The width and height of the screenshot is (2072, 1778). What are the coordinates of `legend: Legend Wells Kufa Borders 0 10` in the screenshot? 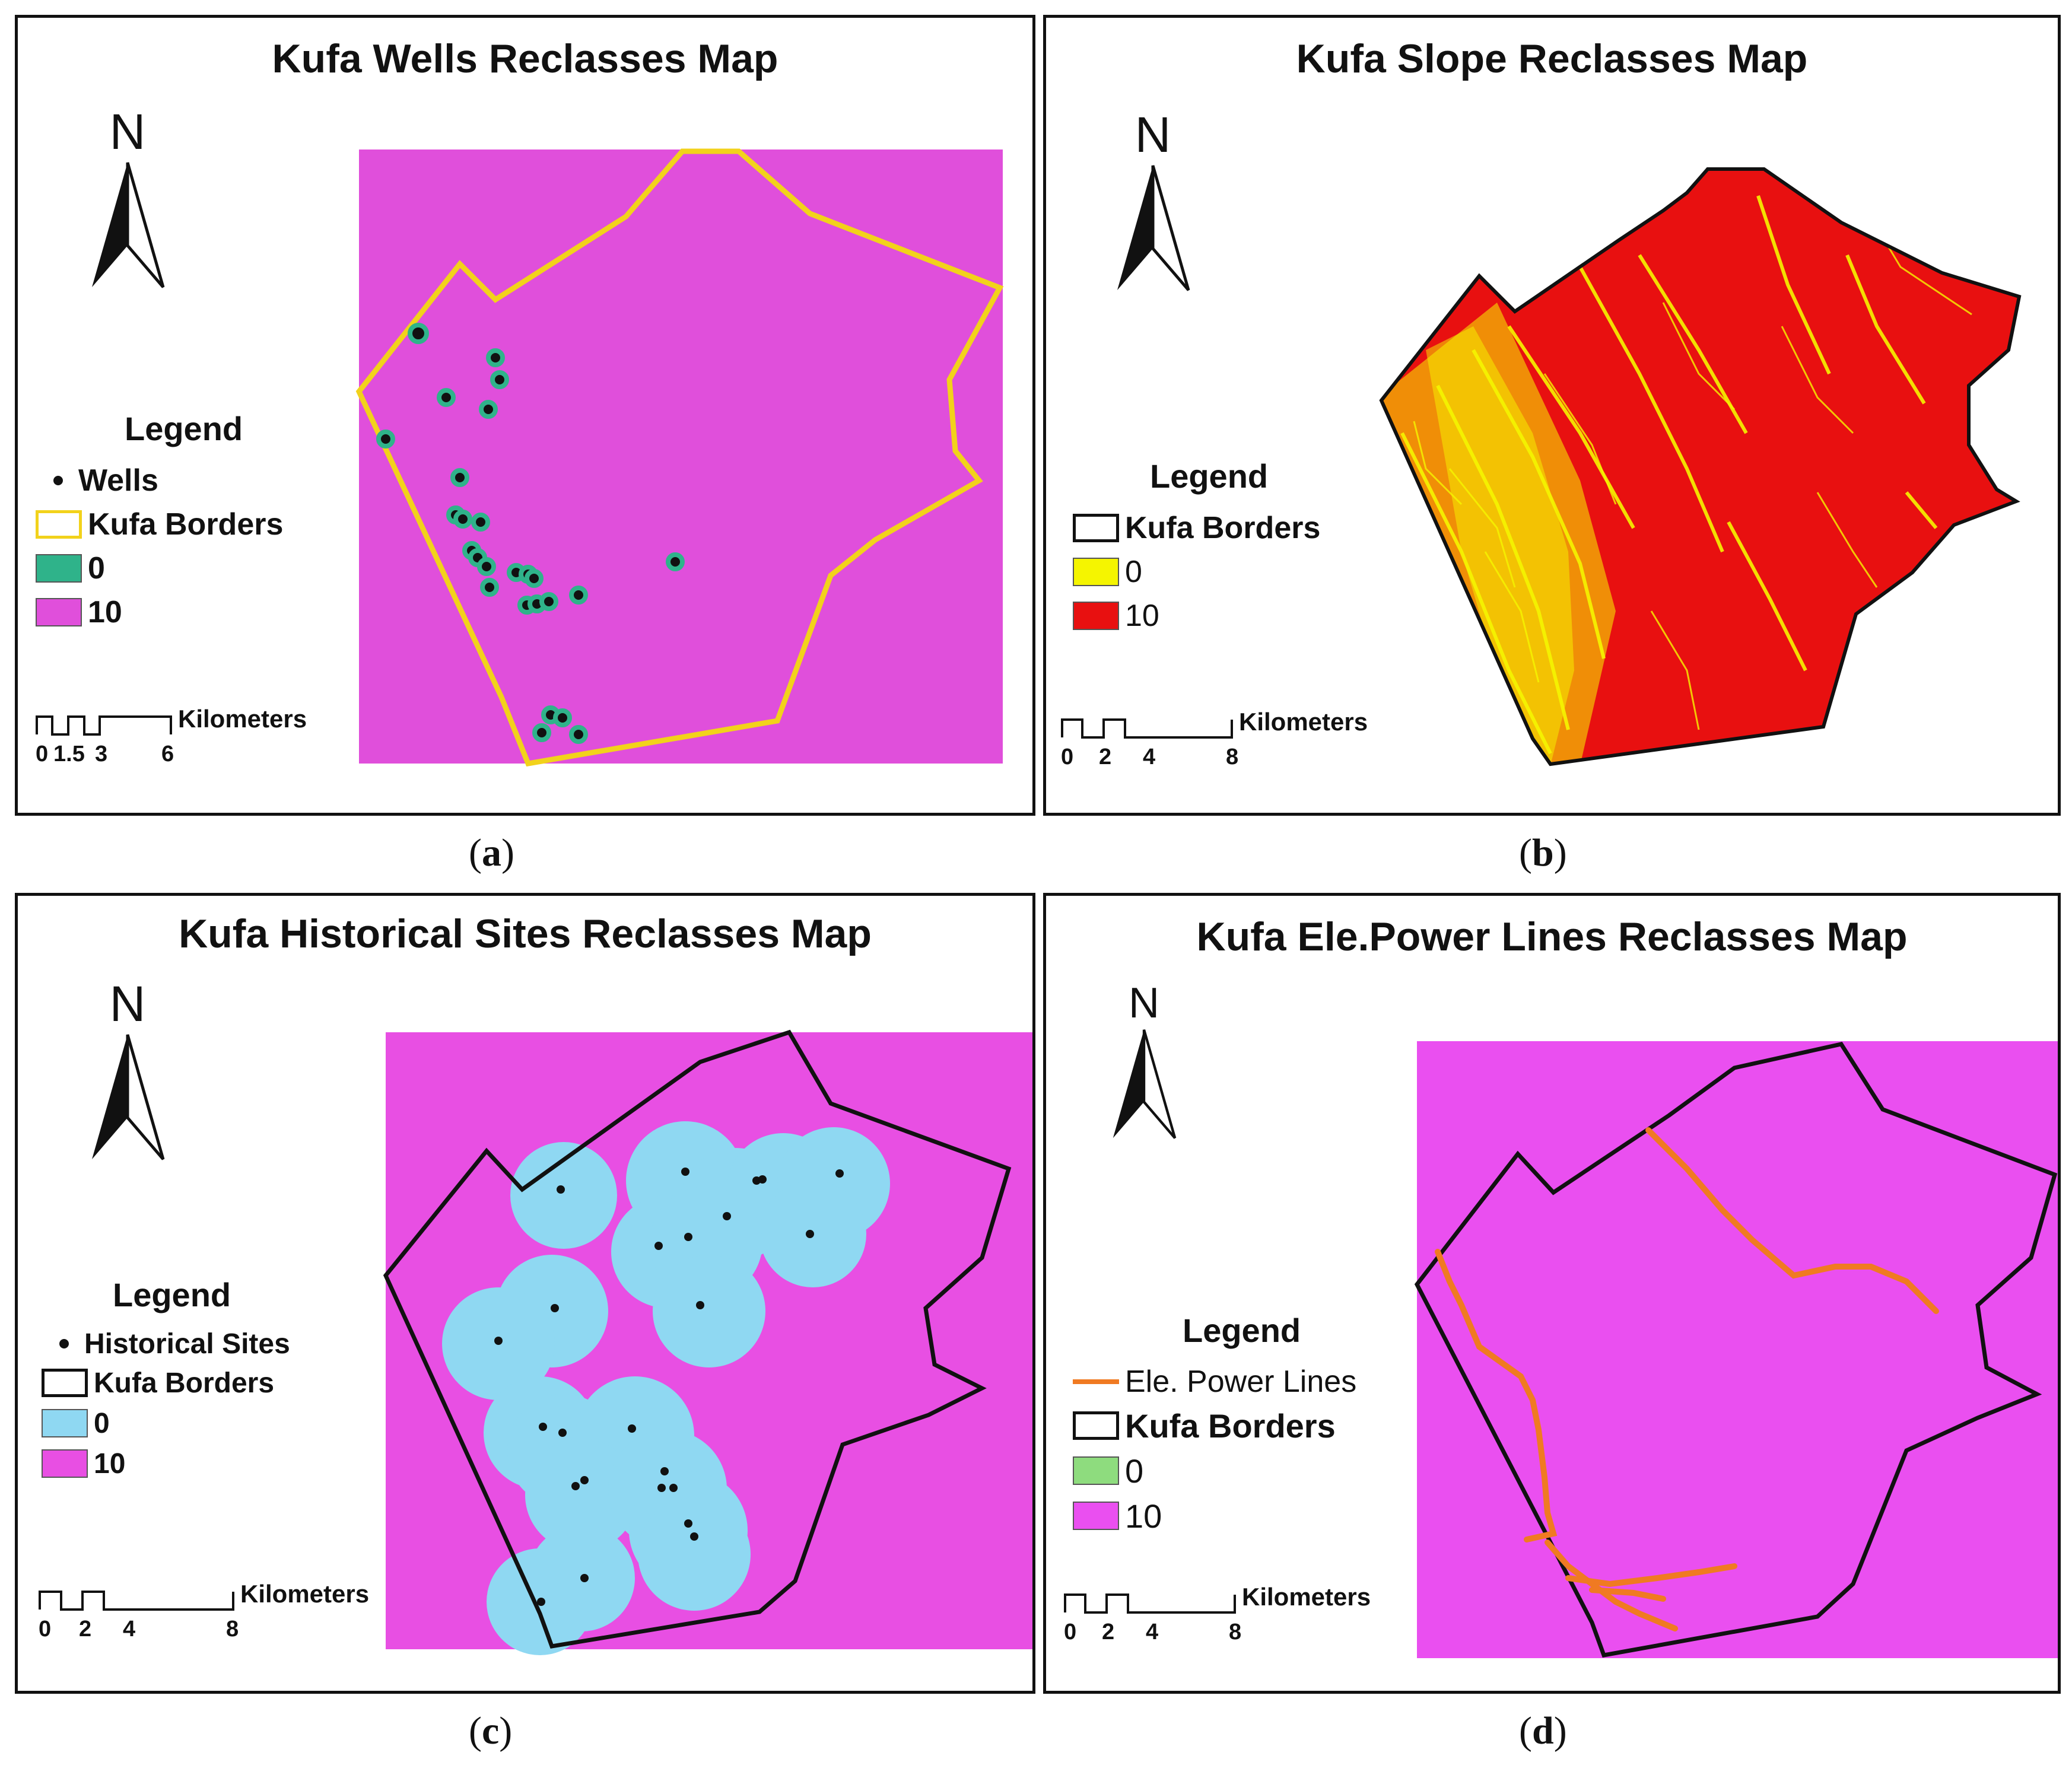 It's located at (160, 521).